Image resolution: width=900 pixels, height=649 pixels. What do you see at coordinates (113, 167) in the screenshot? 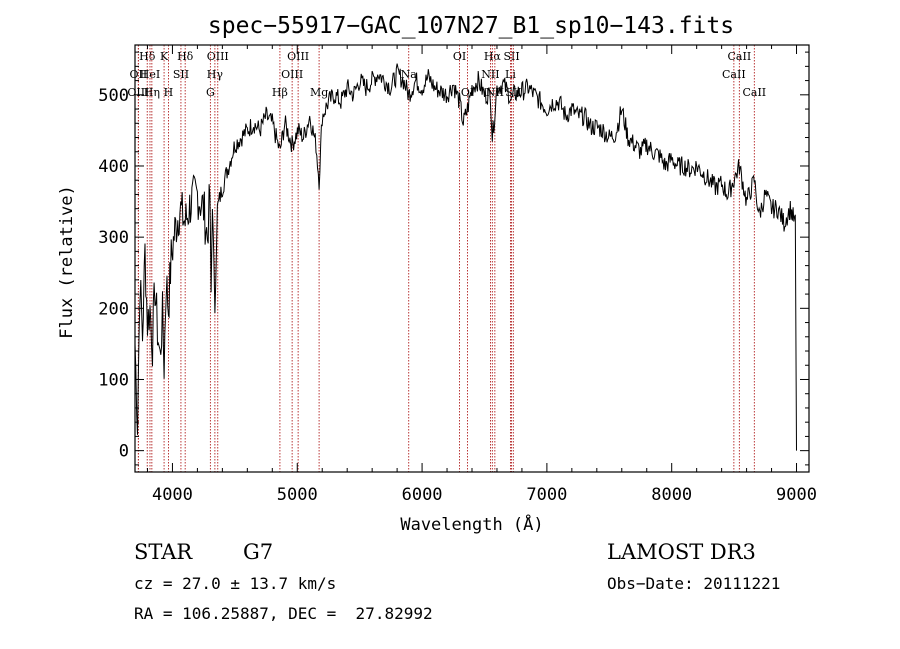
I see `y-tick-label: 400` at bounding box center [113, 167].